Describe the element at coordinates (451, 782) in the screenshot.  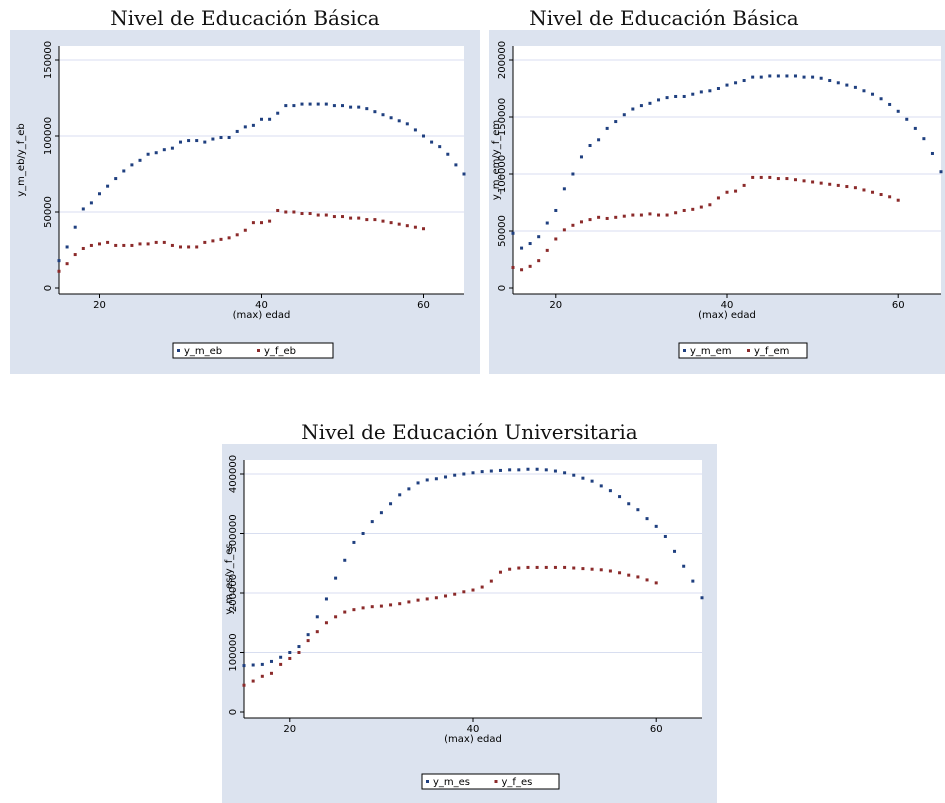
I see `legend-label: y_m_es` at that location.